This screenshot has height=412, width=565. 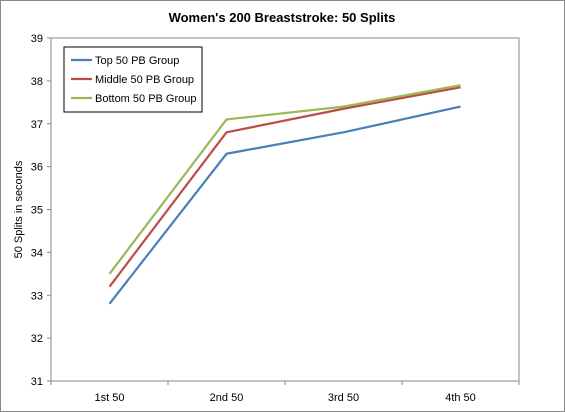 I want to click on x-axis: 1st 50 2nd 50 3rd 50 4th 50, so click(x=285, y=392).